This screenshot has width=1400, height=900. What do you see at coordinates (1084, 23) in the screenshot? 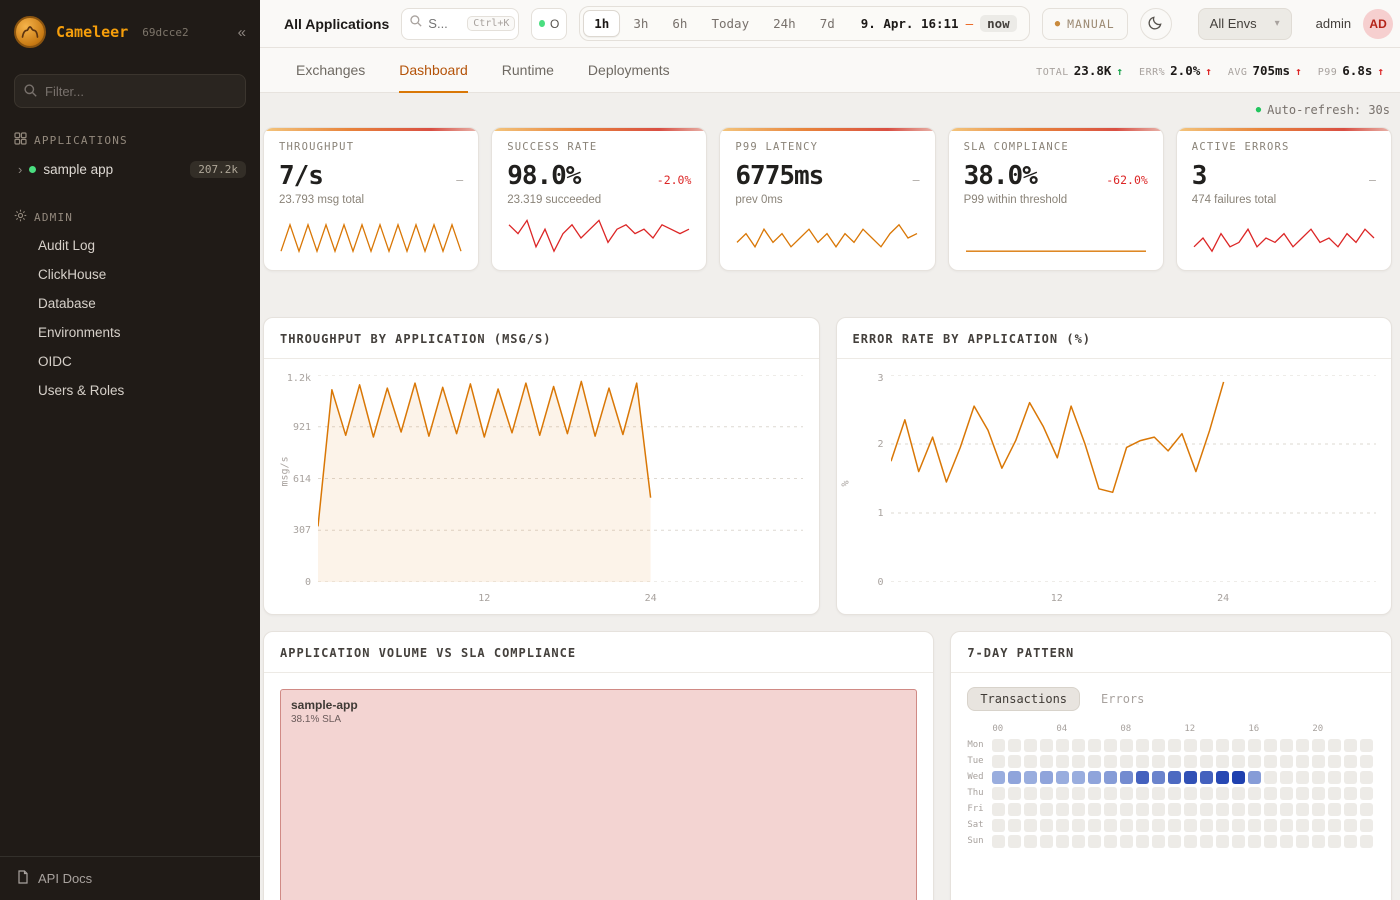
I see `manual-refresh-button: ● MANUAL` at bounding box center [1084, 23].